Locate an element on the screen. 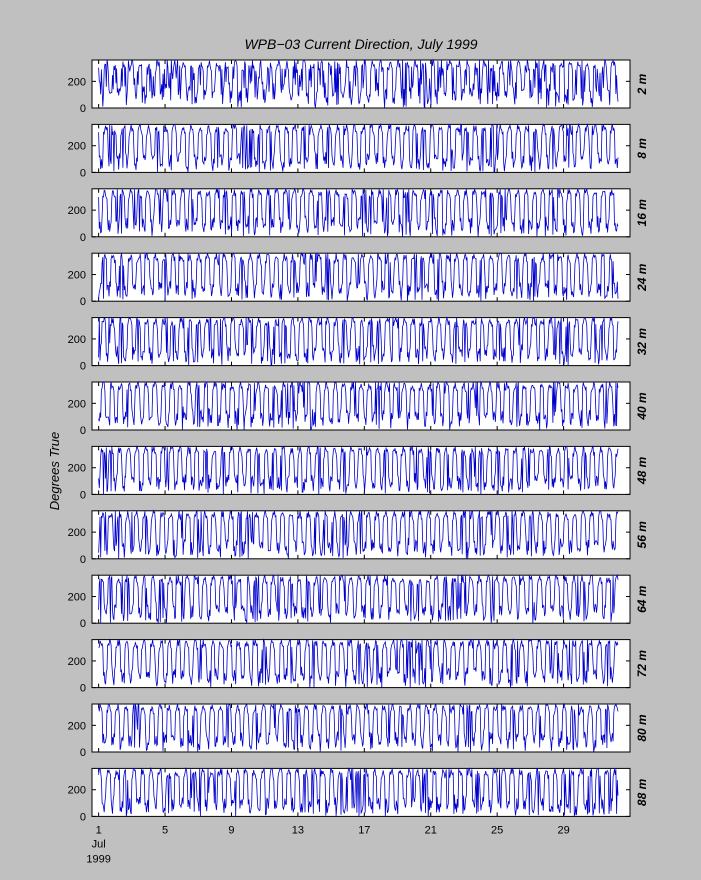  panel-8m: 0 200 8 m is located at coordinates (358, 151).